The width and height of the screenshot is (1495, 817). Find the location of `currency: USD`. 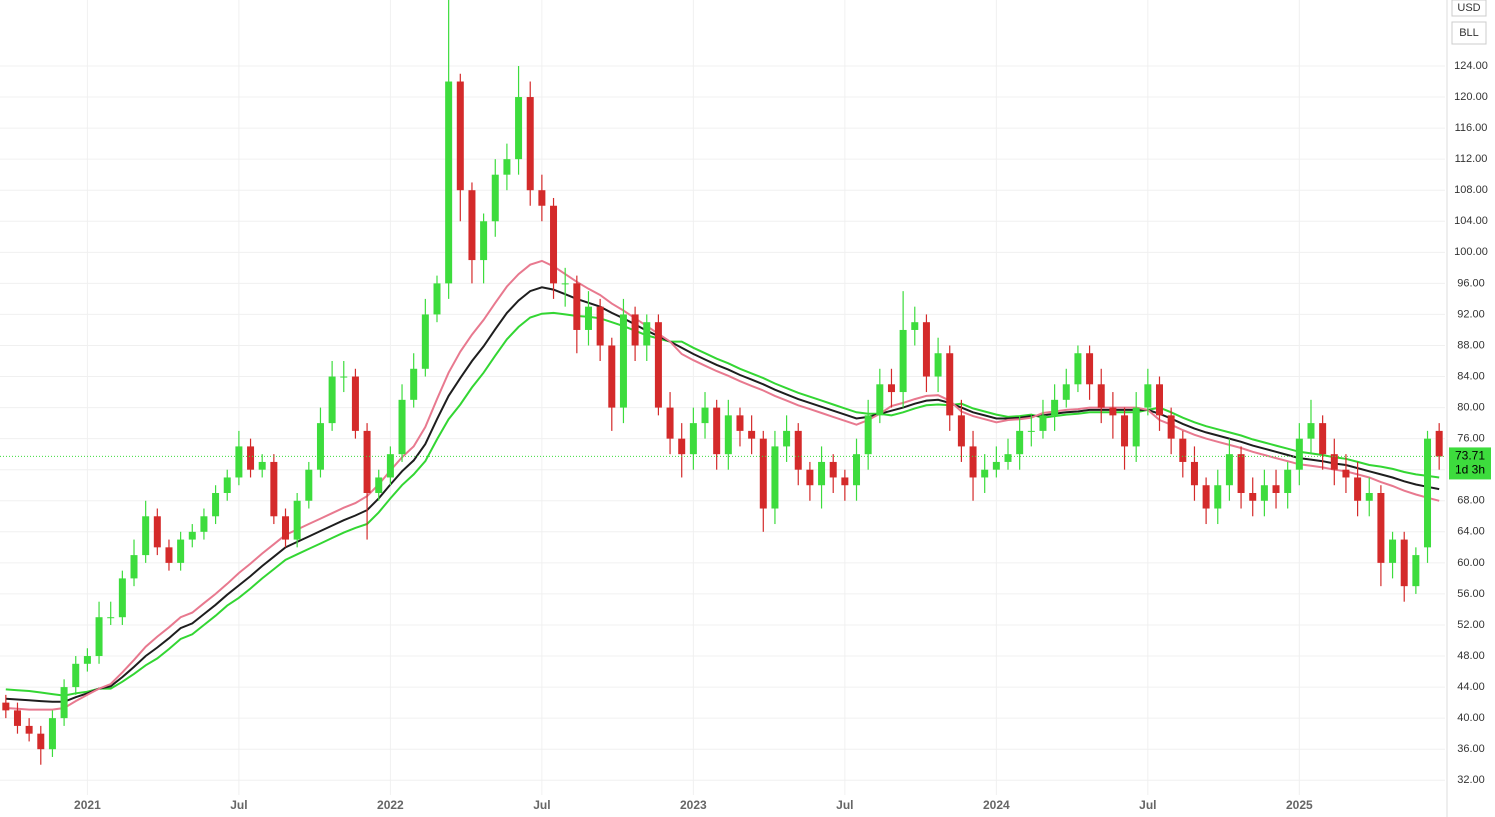

currency: USD is located at coordinates (1468, 8).